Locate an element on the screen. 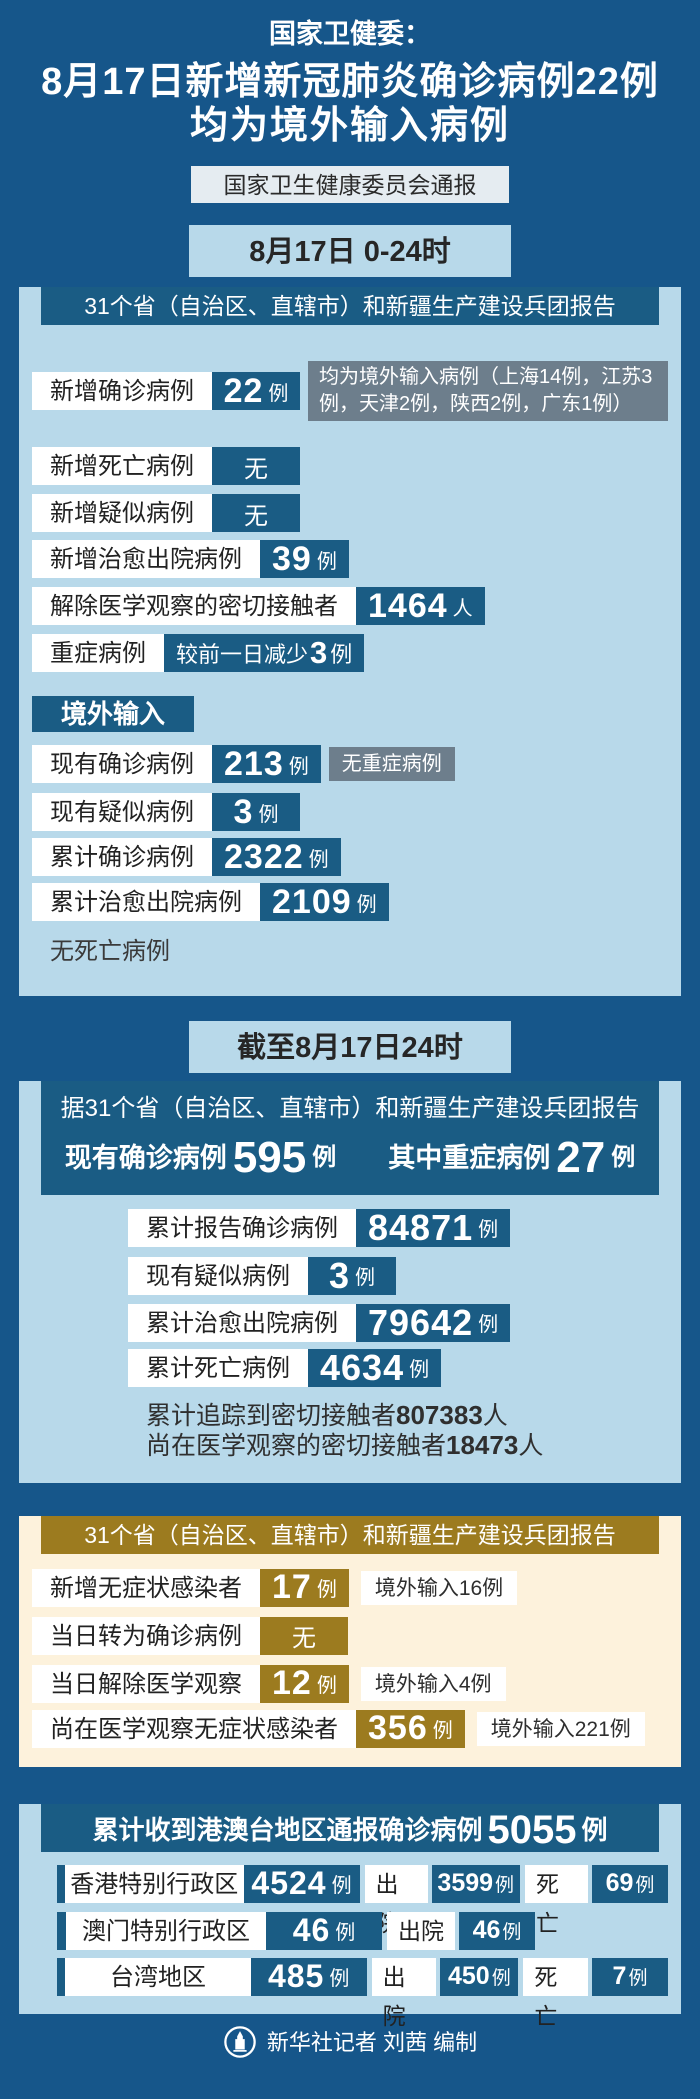  stat-value-box: 2109 例 is located at coordinates (324, 902).